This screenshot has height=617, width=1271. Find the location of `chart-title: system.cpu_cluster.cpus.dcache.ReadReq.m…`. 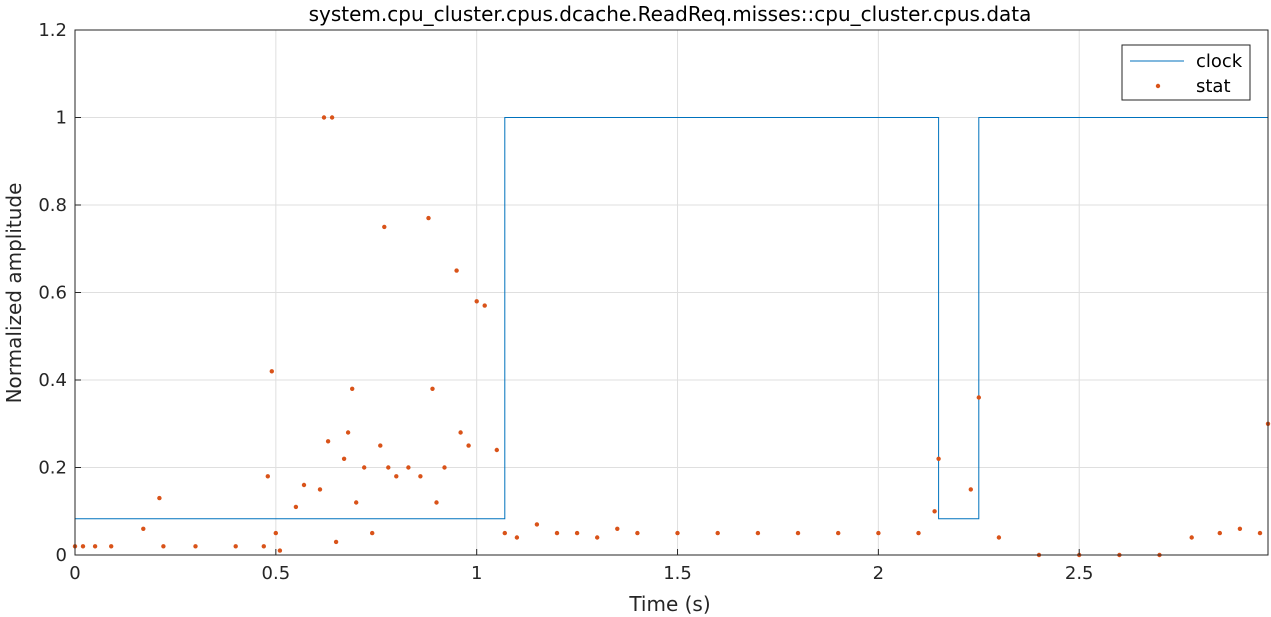

chart-title: system.cpu_cluster.cpus.dcache.ReadReq.m… is located at coordinates (670, 14).